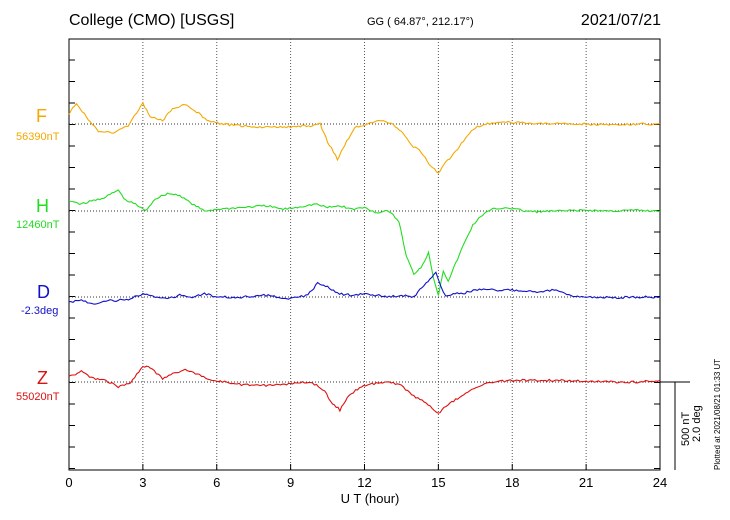 The height and width of the screenshot is (520, 730). What do you see at coordinates (364, 288) in the screenshot?
I see `trace-d` at bounding box center [364, 288].